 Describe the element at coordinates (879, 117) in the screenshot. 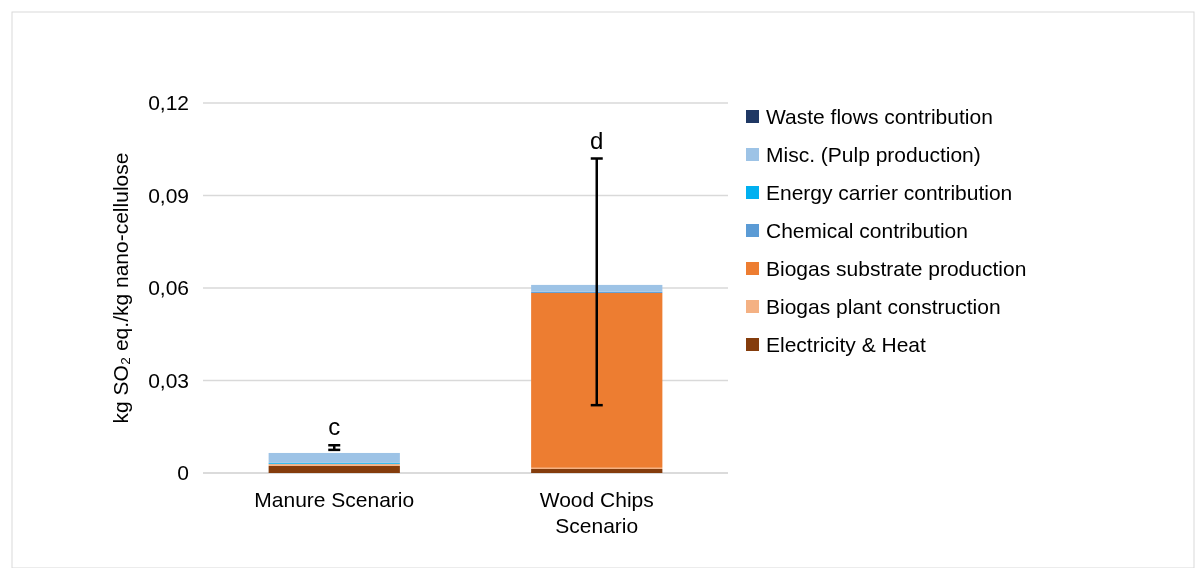

I see `legend-label: Waste flows contribution` at that location.